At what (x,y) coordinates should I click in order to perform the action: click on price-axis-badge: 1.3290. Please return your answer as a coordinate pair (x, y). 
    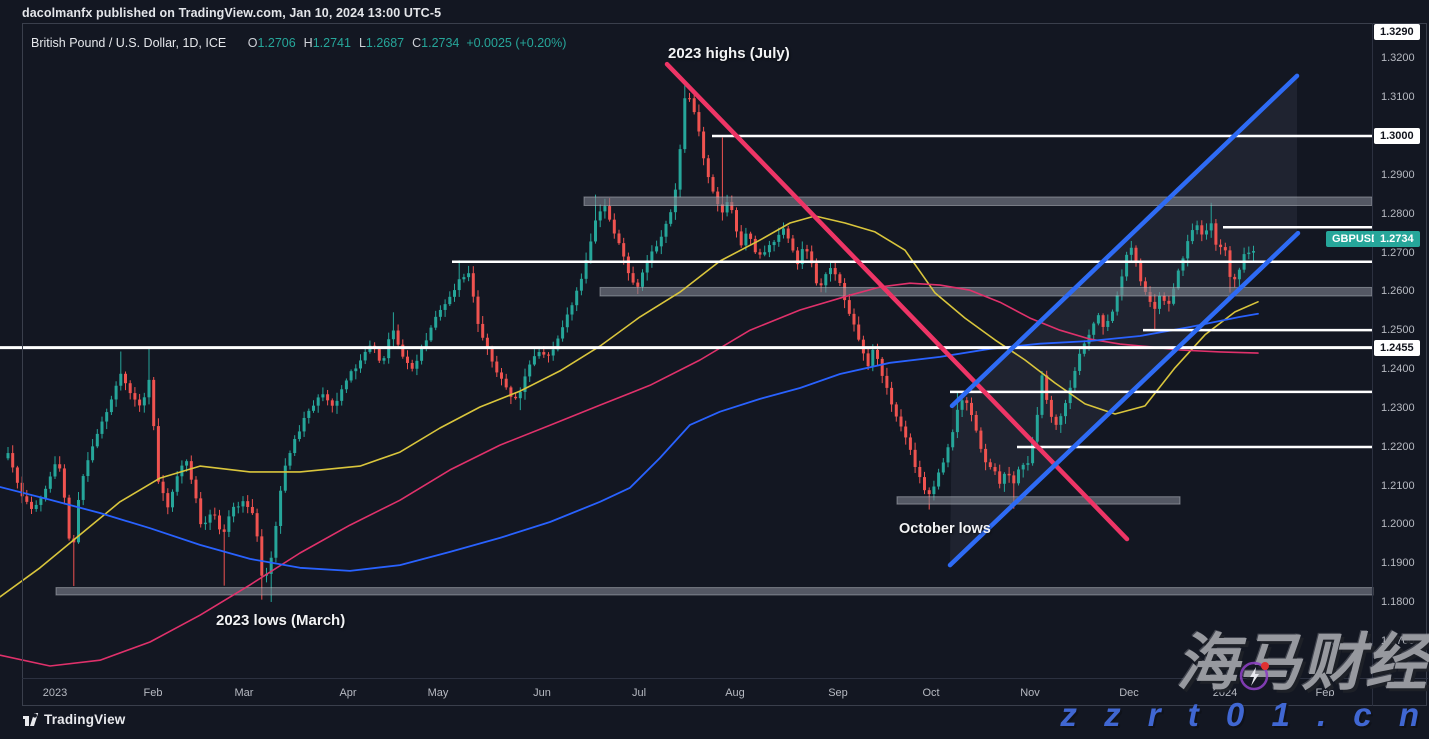
    Looking at the image, I should click on (1397, 32).